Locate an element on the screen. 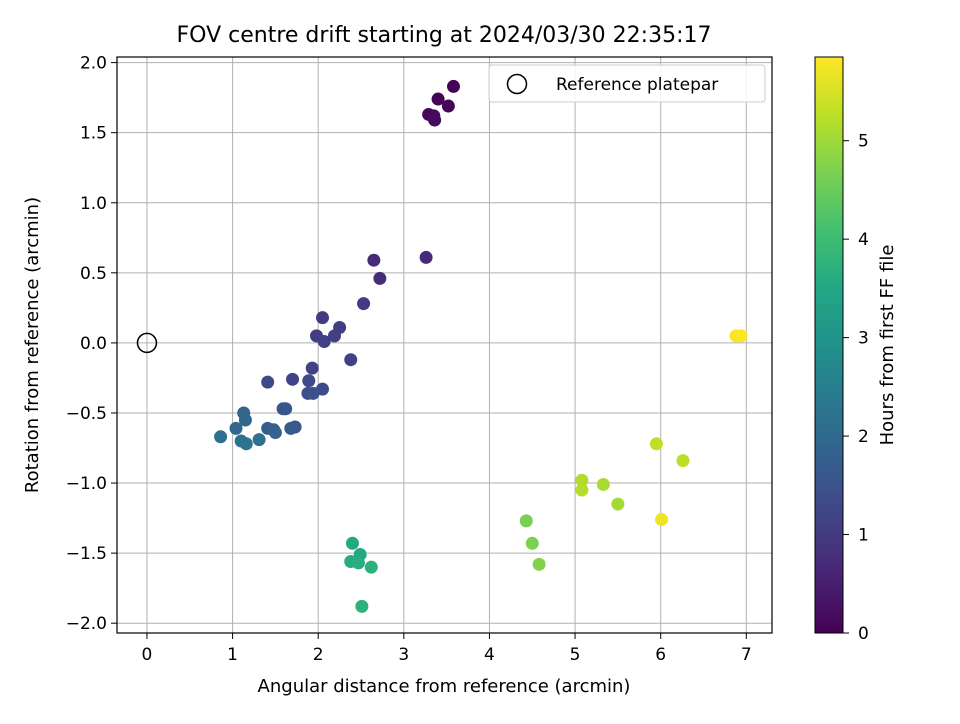 The image size is (960, 724). x-axis-ticks: 0 1 2 3 4 5 6 7 is located at coordinates (447, 649).